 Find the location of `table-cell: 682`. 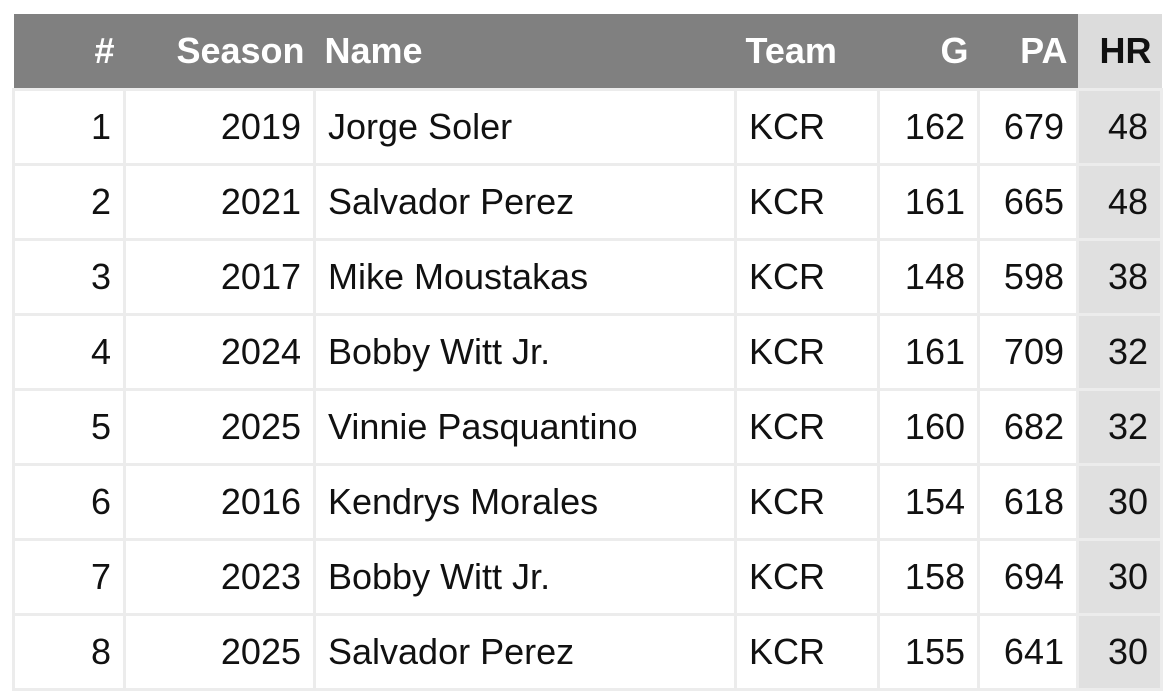

table-cell: 682 is located at coordinates (1028, 427).